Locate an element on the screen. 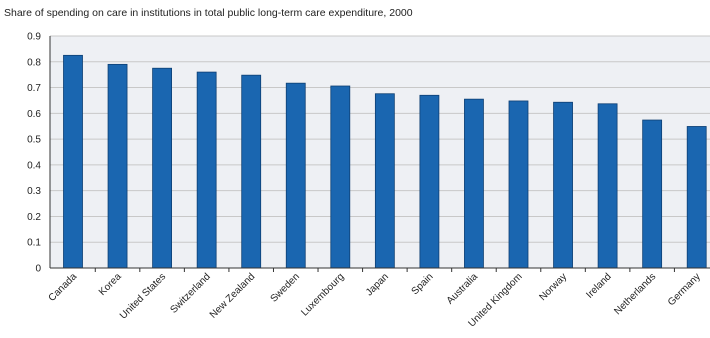 The height and width of the screenshot is (338, 710). bar-korea is located at coordinates (117, 166).